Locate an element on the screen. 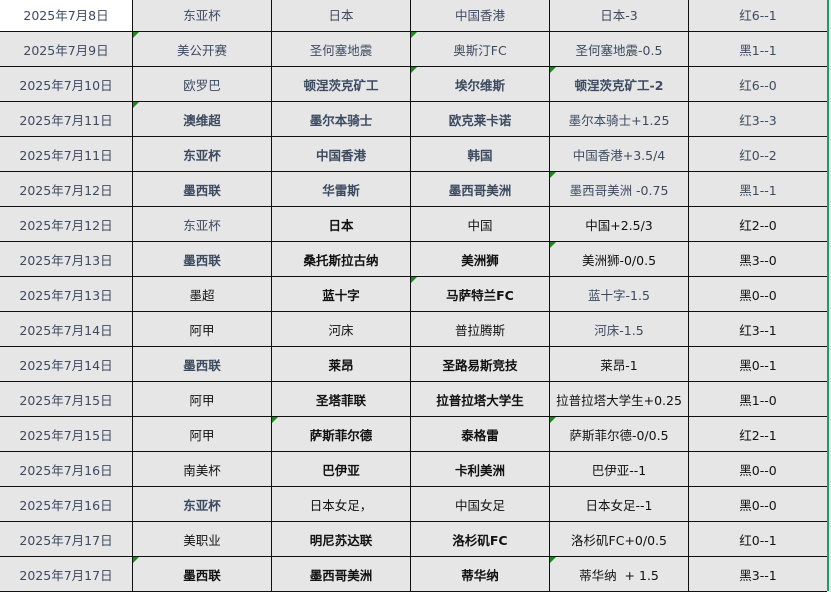  handicap-cell: 洛杉矶FC+0/0.5 is located at coordinates (619, 539).